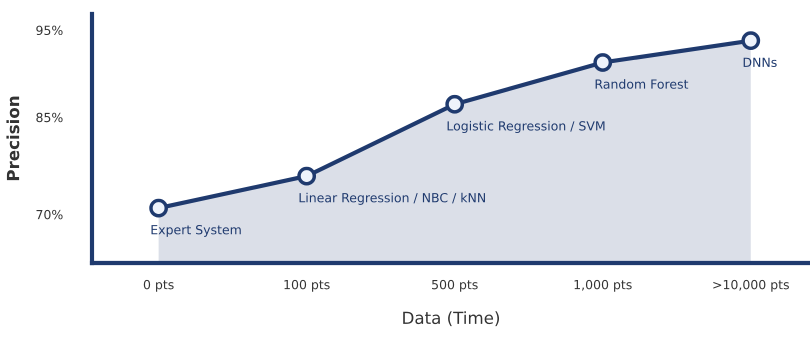 The image size is (810, 340). I want to click on text: 95%, so click(49, 31).